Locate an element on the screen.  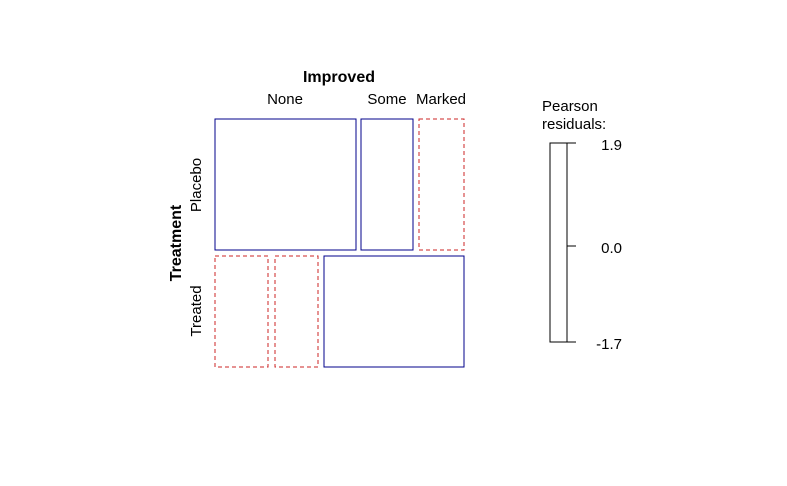
column-variable-title: Improved is located at coordinates (339, 77).